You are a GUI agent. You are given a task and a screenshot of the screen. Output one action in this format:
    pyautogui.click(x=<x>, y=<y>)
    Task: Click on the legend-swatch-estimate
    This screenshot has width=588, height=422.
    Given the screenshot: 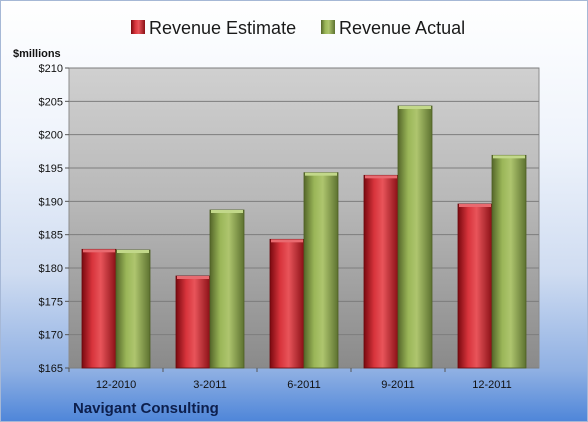 What is the action you would take?
    pyautogui.click(x=138, y=27)
    